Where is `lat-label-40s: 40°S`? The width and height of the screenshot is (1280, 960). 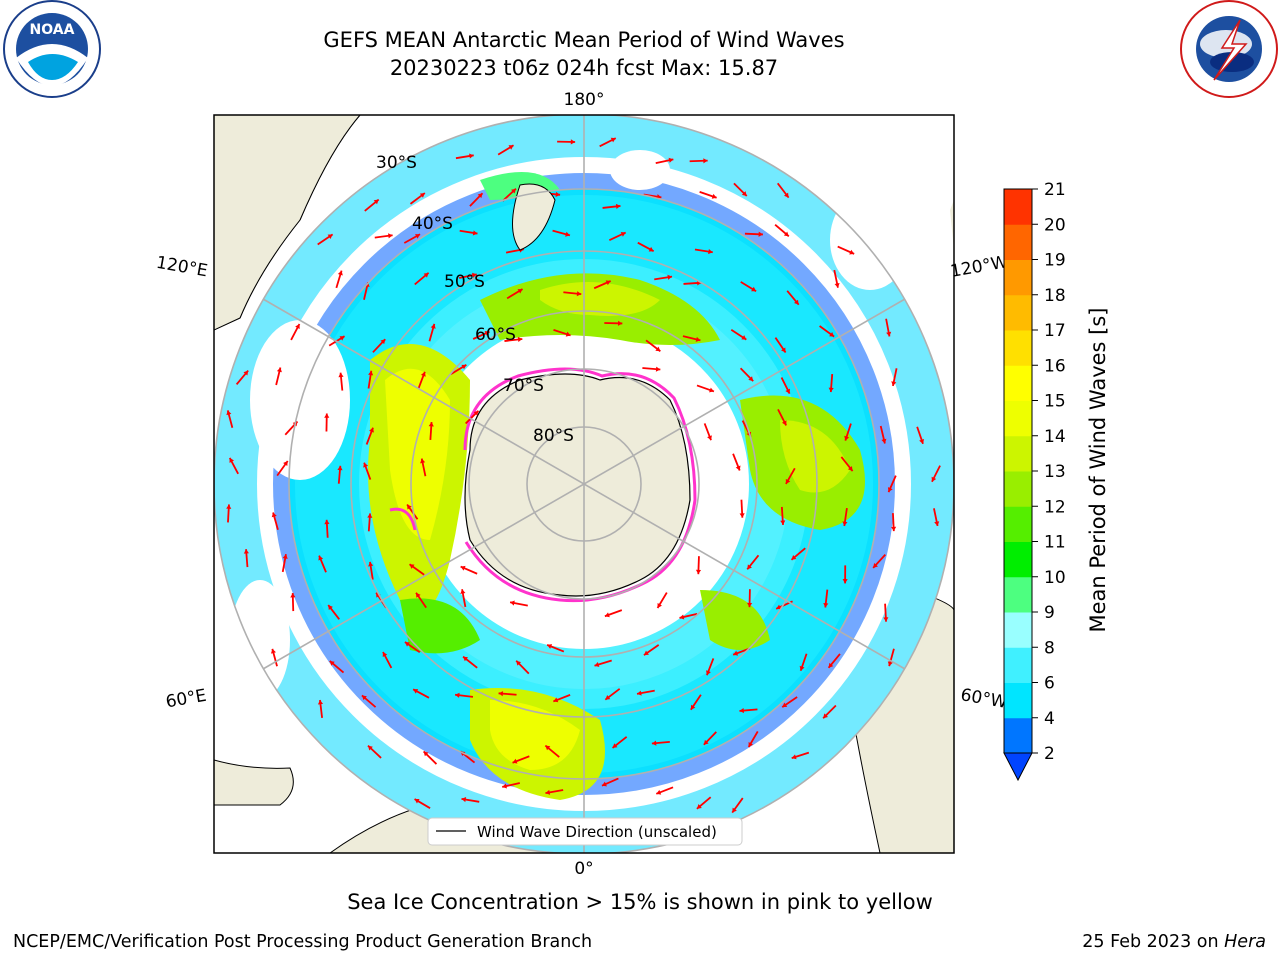
lat-label-40s: 40°S is located at coordinates (432, 224).